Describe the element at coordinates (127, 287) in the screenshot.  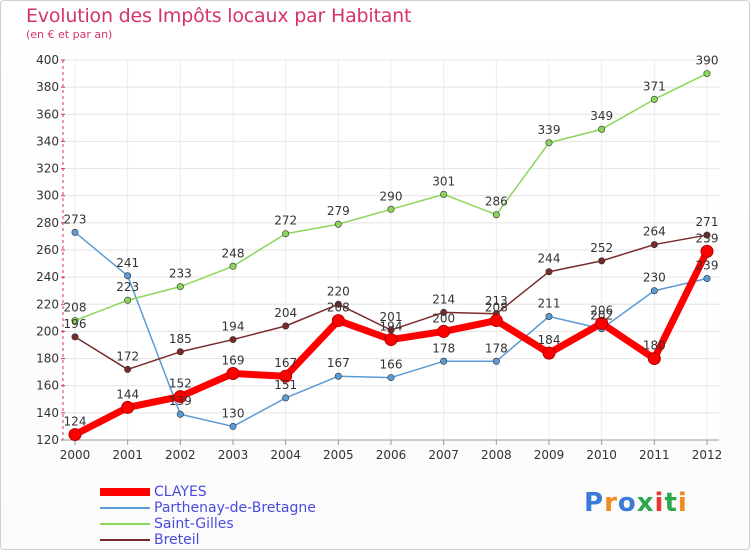
I see `data-label-saint-gilles: 223` at that location.